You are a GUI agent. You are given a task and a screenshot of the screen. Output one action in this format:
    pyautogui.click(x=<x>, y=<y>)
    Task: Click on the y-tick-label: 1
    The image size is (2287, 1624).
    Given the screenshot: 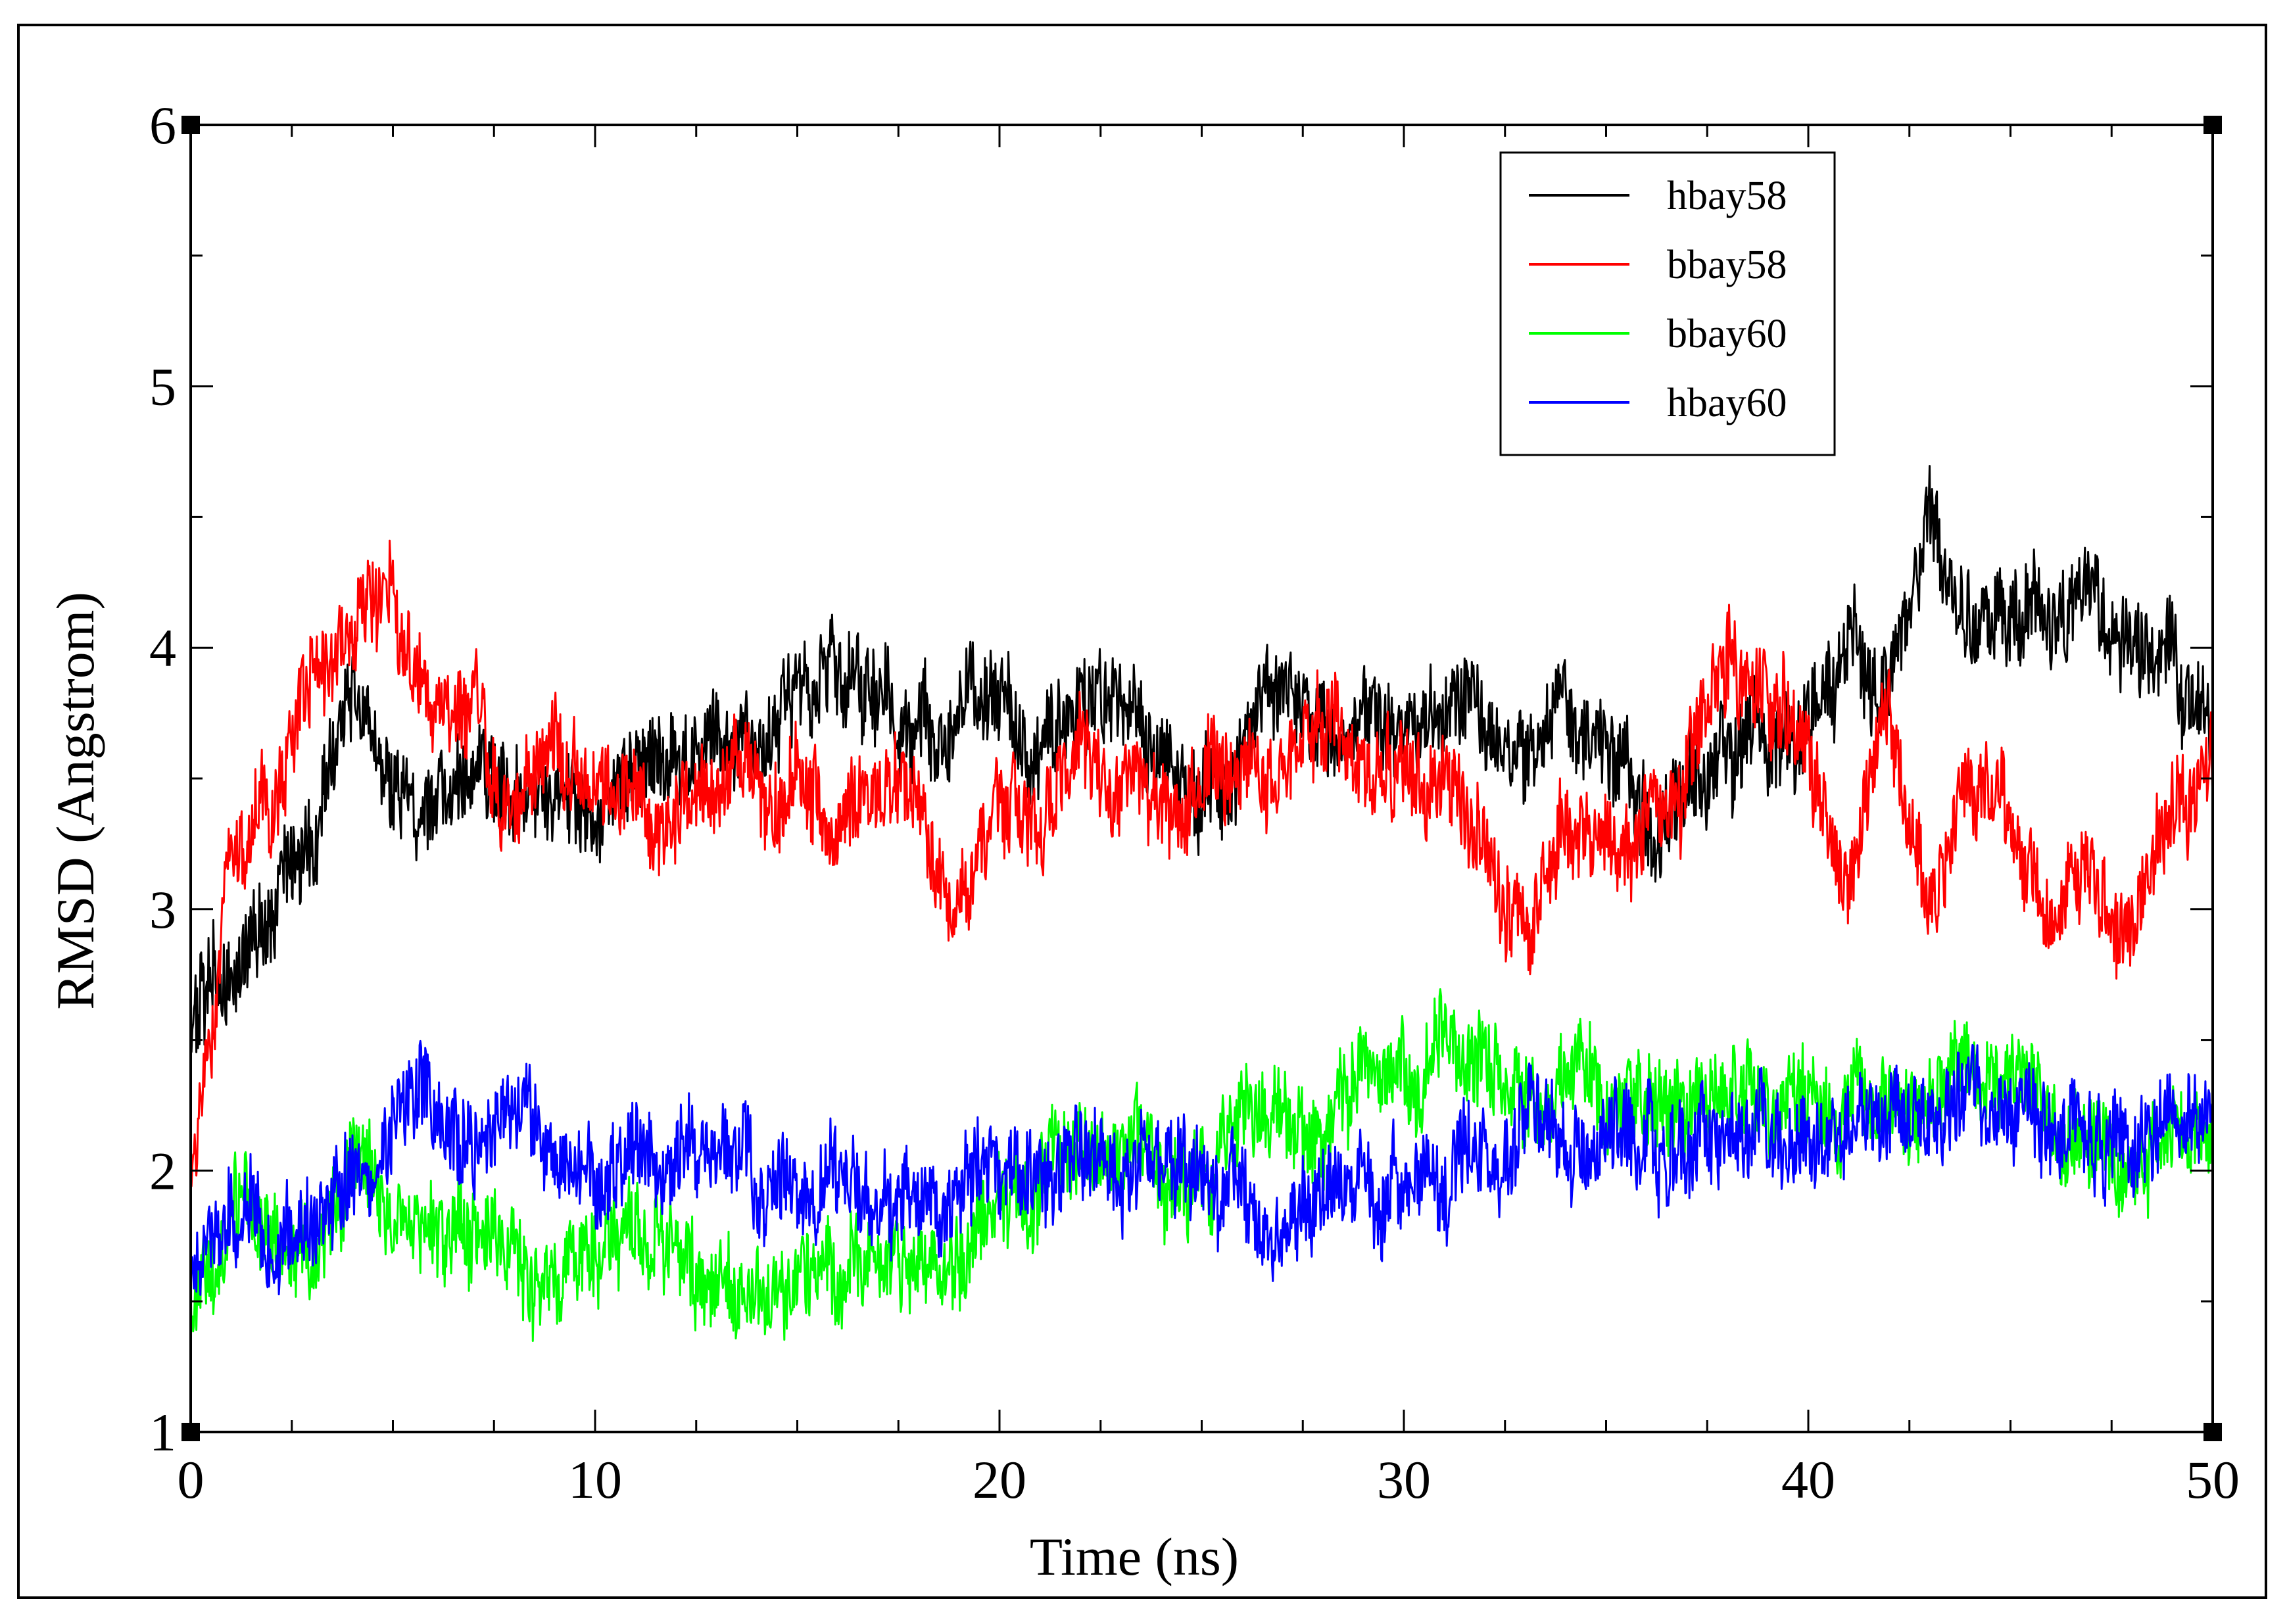 What is the action you would take?
    pyautogui.click(x=162, y=1432)
    